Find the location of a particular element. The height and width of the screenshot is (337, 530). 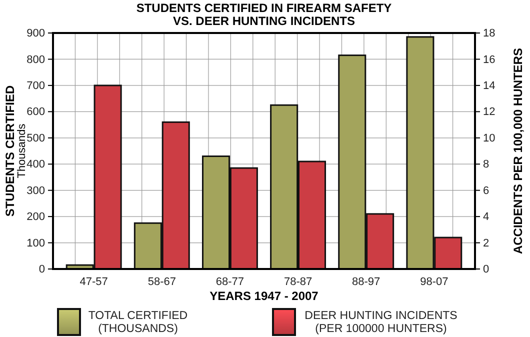

y2-tick-label: 18 is located at coordinates (489, 34).